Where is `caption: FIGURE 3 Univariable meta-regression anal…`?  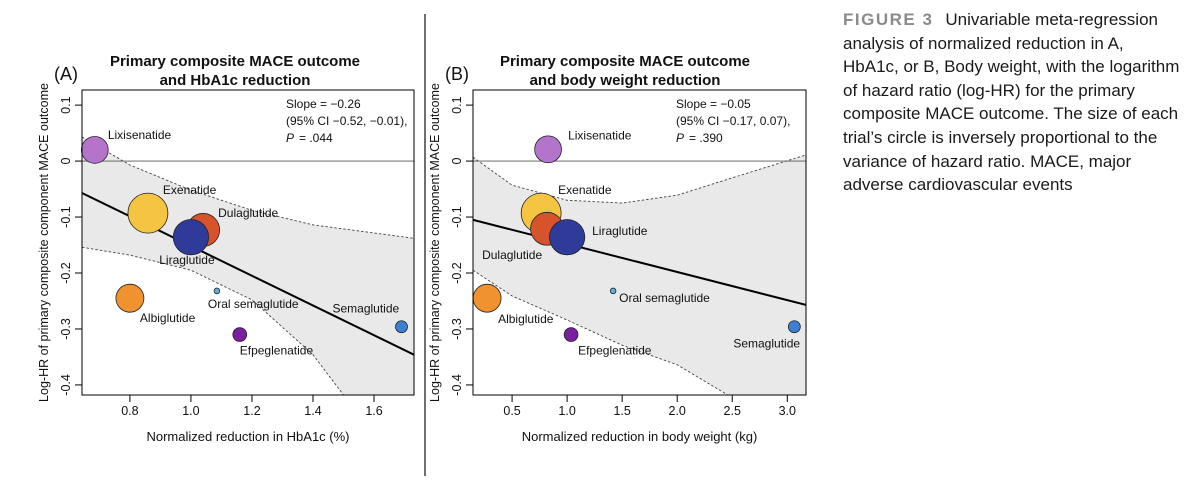
caption: FIGURE 3 Univariable meta-regression anal… is located at coordinates (1012, 102).